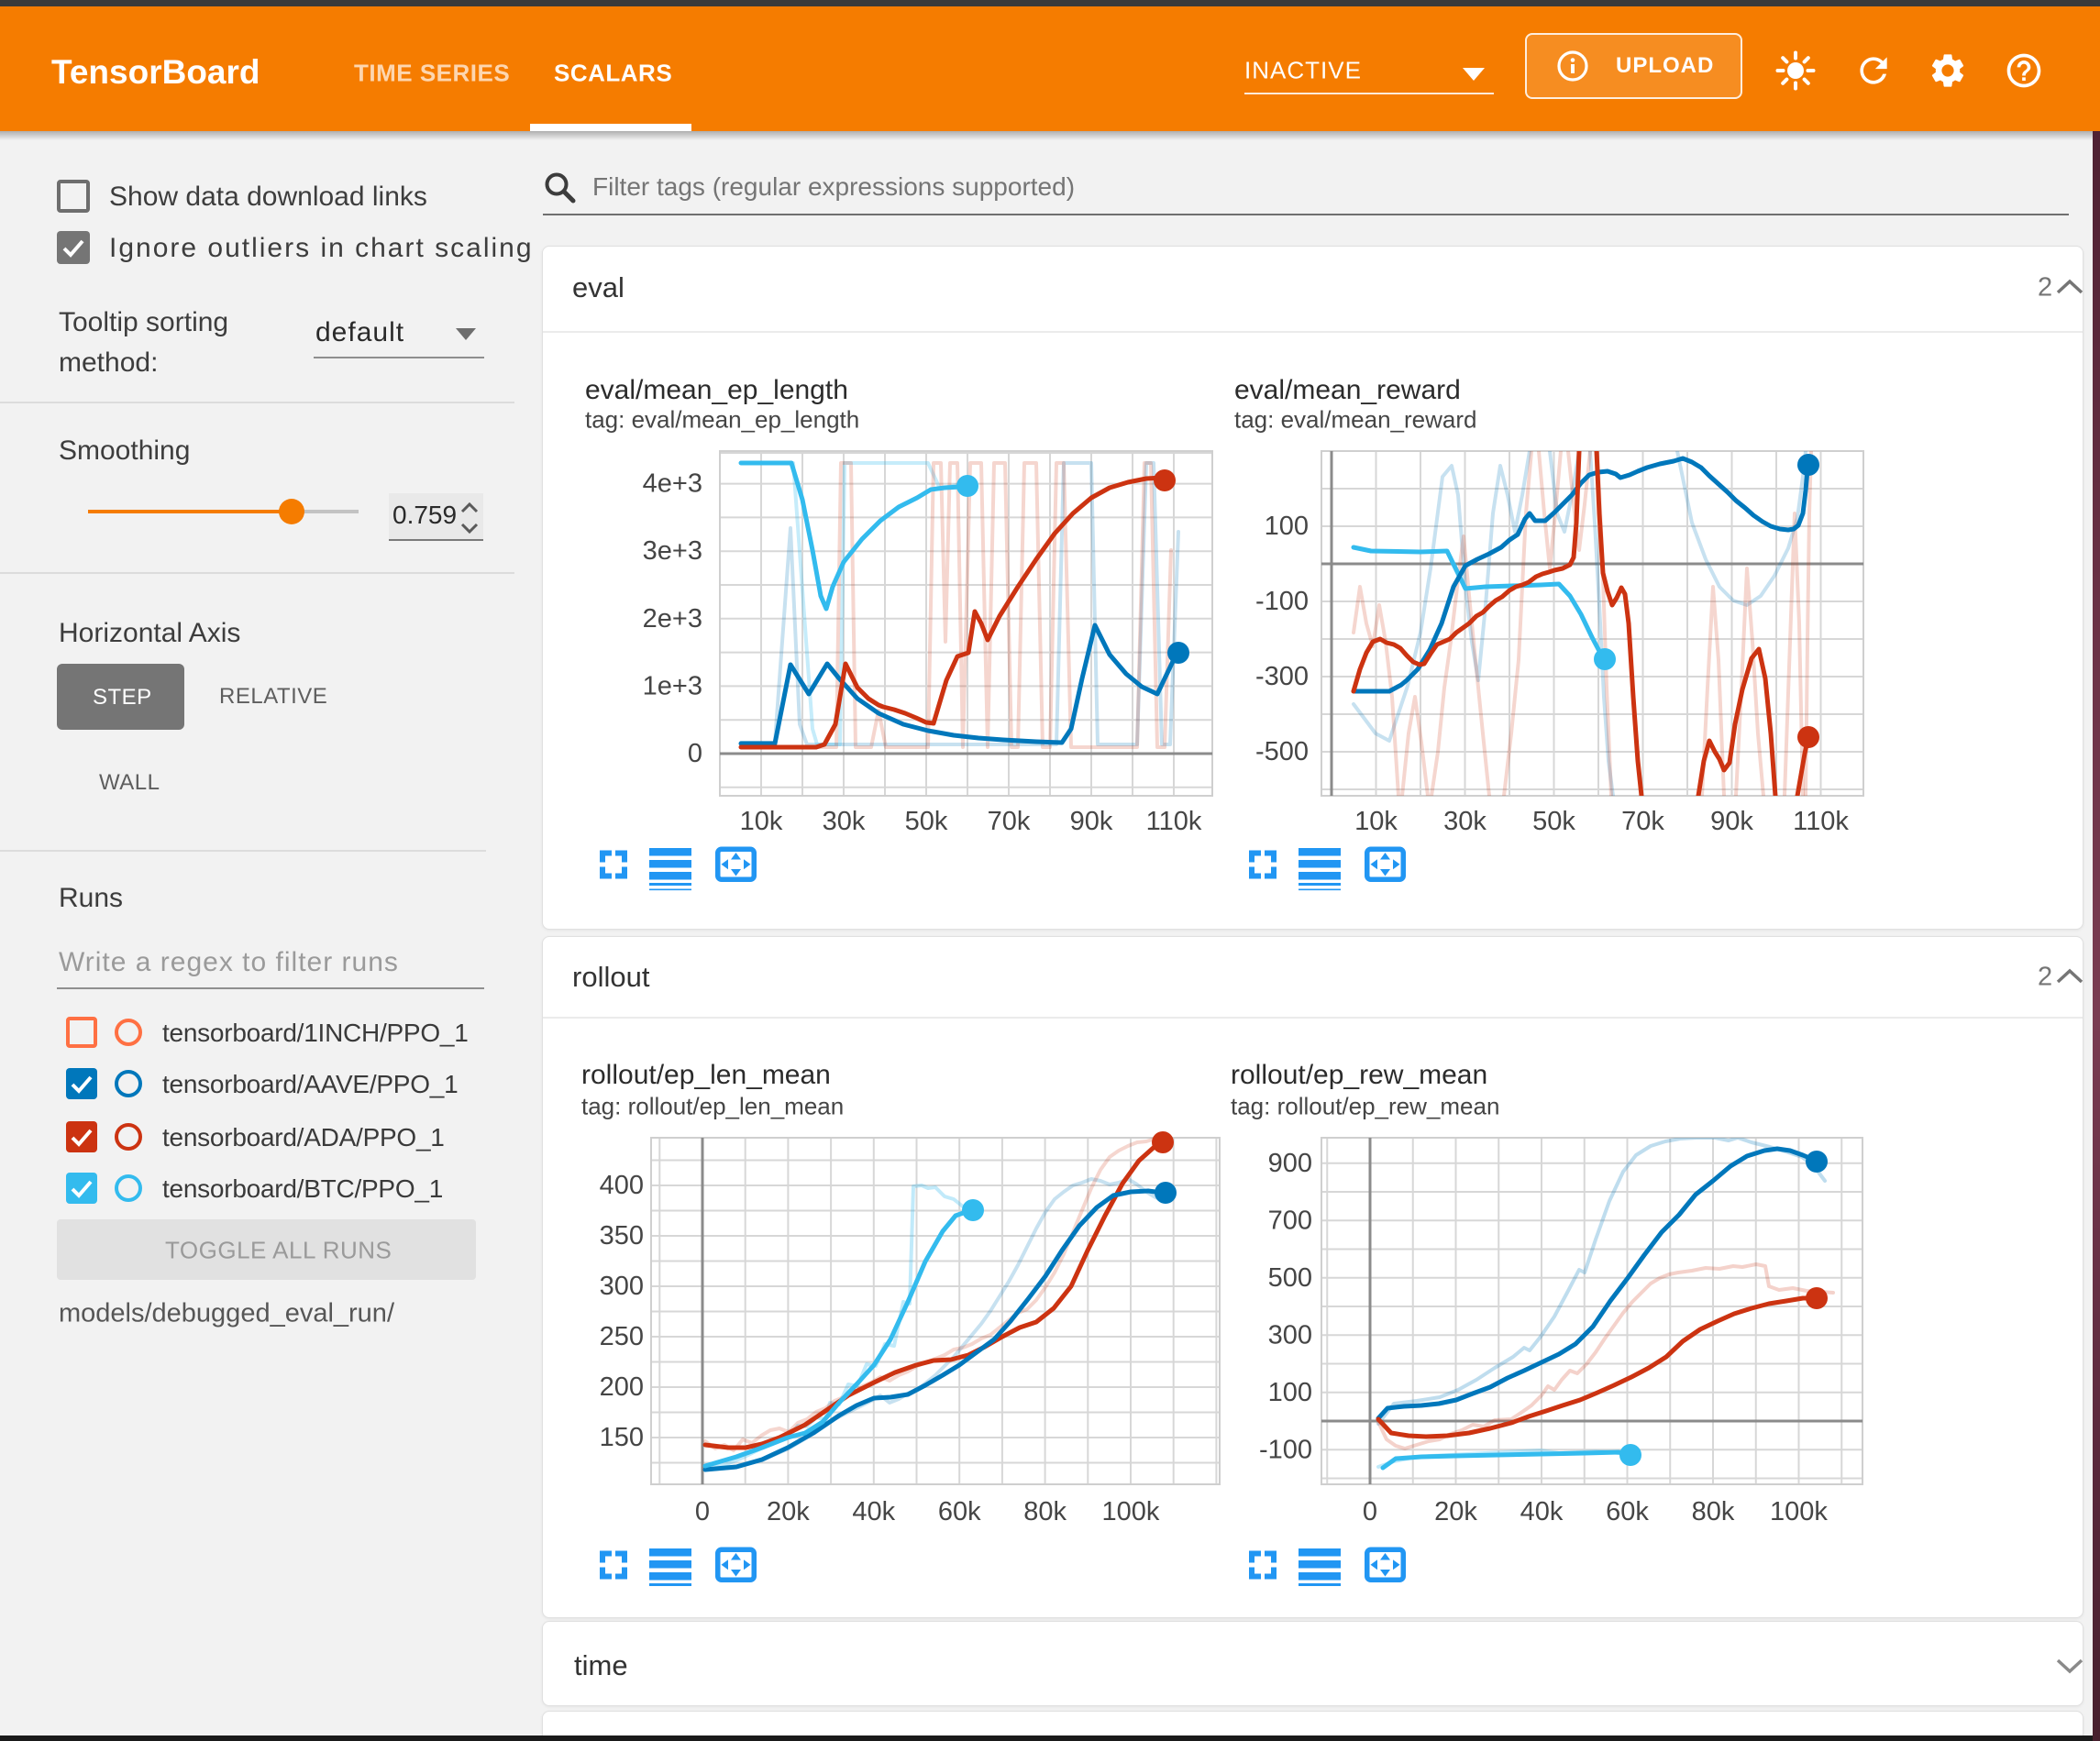  I want to click on svg-text: -500, so click(1282, 752).